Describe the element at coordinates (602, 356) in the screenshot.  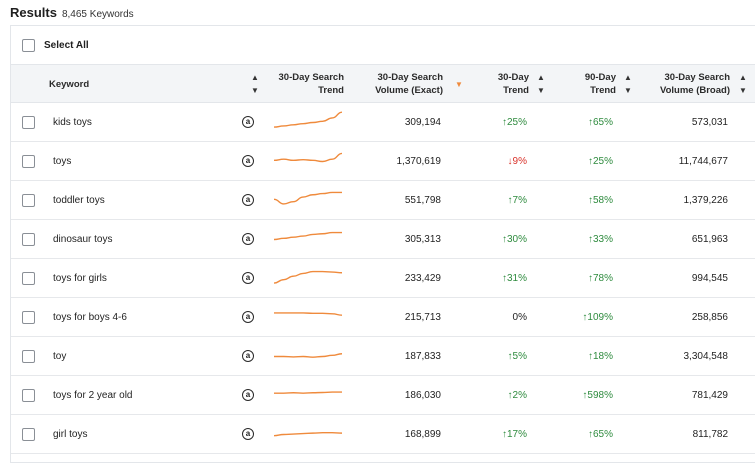
I see `trend-90-value: 18%` at that location.